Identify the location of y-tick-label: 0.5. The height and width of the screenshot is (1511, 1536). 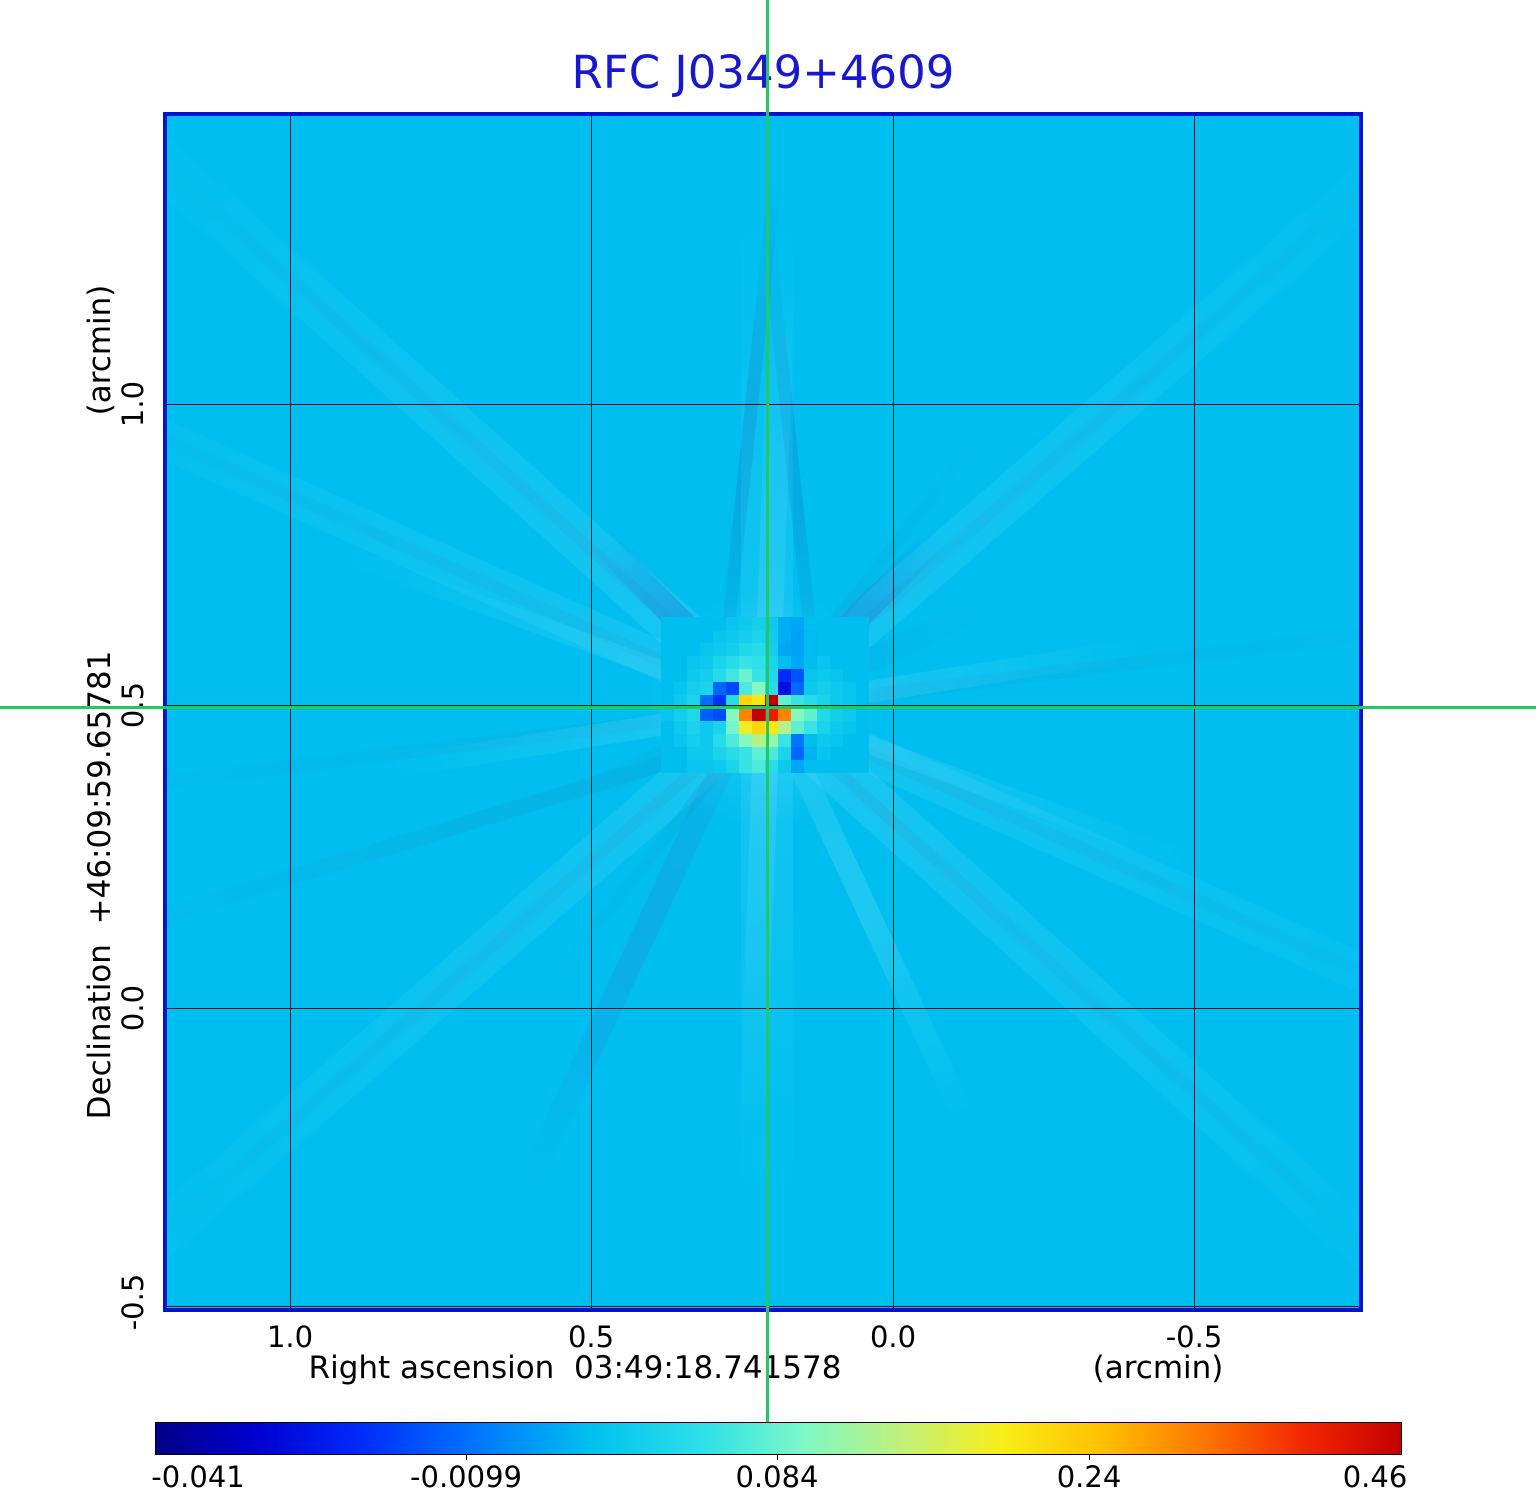
(133, 705).